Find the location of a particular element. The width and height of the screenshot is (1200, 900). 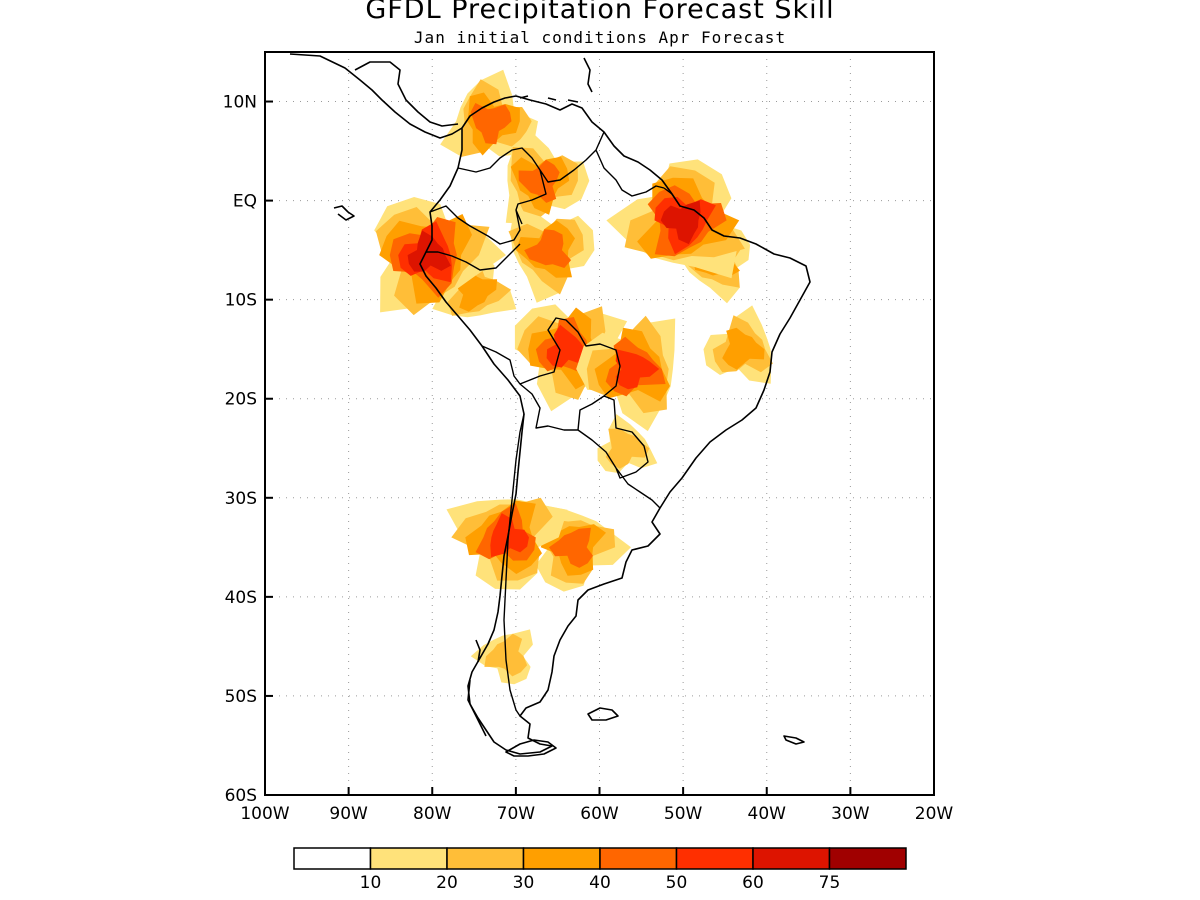

galapagos is located at coordinates (344, 213).